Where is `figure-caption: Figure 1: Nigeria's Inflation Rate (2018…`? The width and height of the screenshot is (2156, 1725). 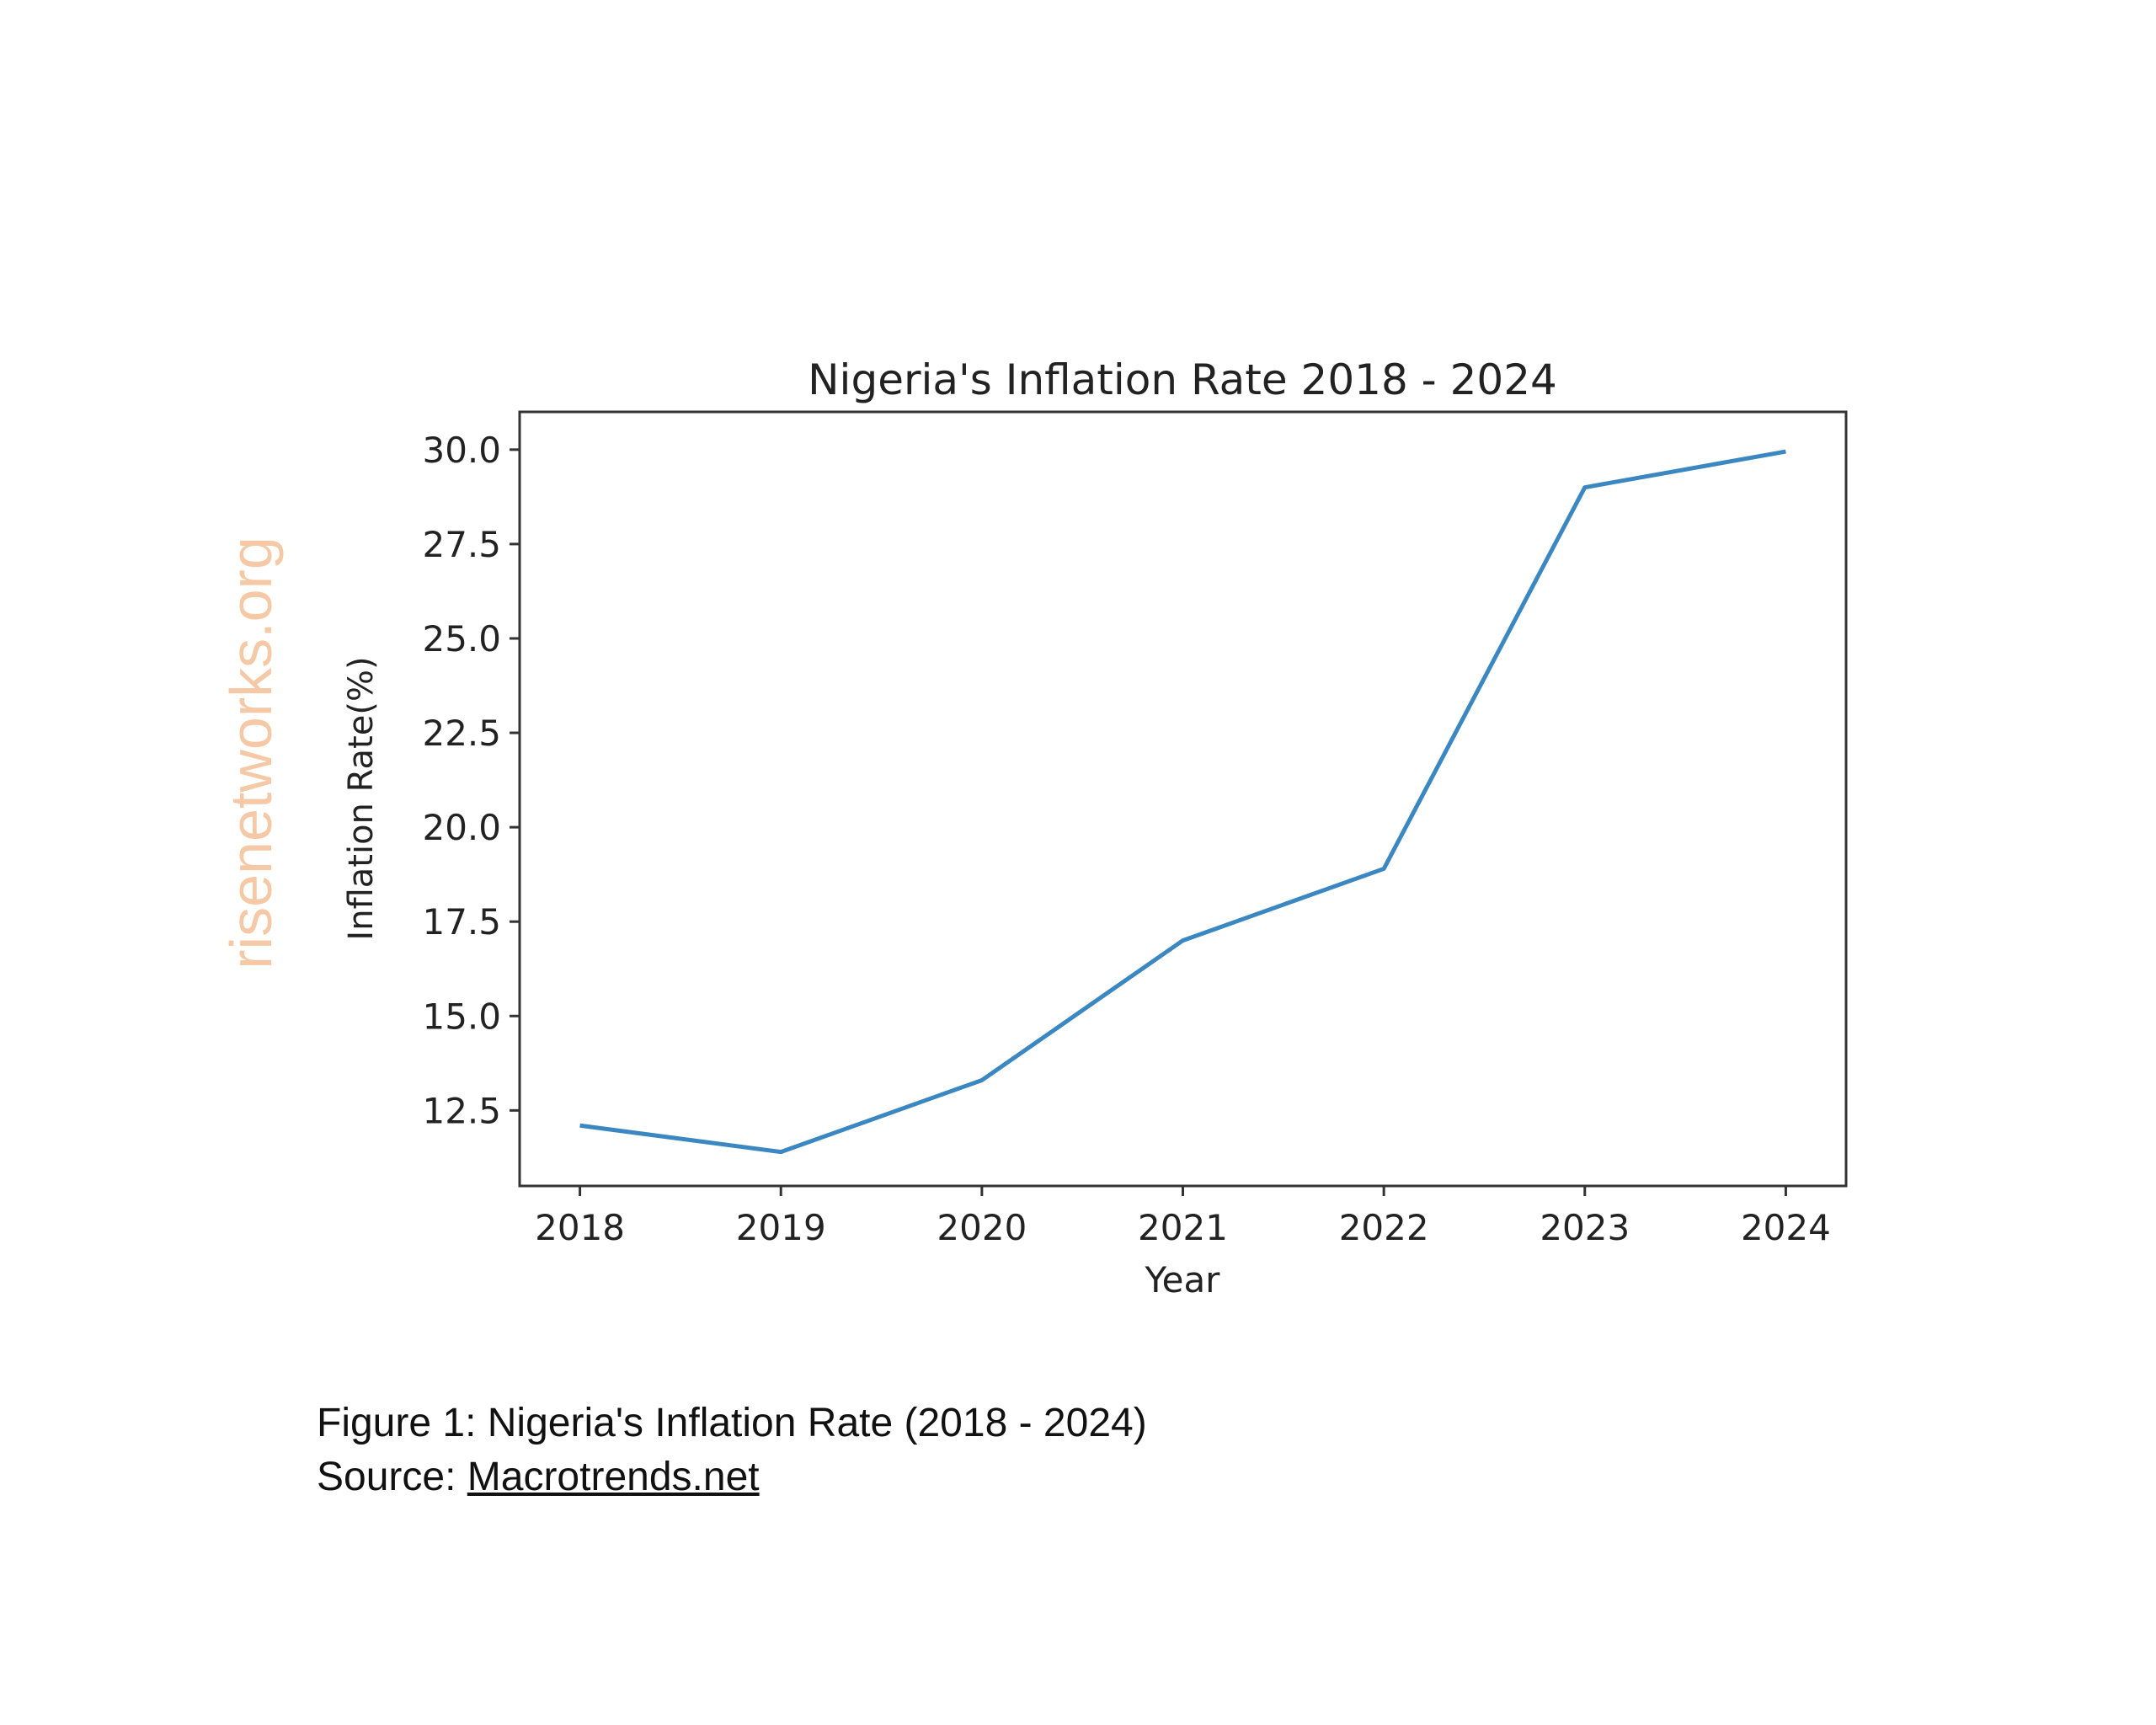
figure-caption: Figure 1: Nigeria's Inflation Rate (2018… is located at coordinates (732, 1423).